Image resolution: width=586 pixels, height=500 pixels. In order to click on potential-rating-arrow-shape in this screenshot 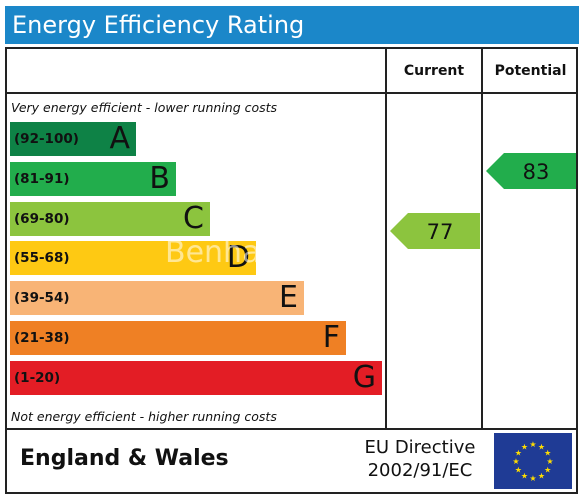, I will do `click(531, 170)`.